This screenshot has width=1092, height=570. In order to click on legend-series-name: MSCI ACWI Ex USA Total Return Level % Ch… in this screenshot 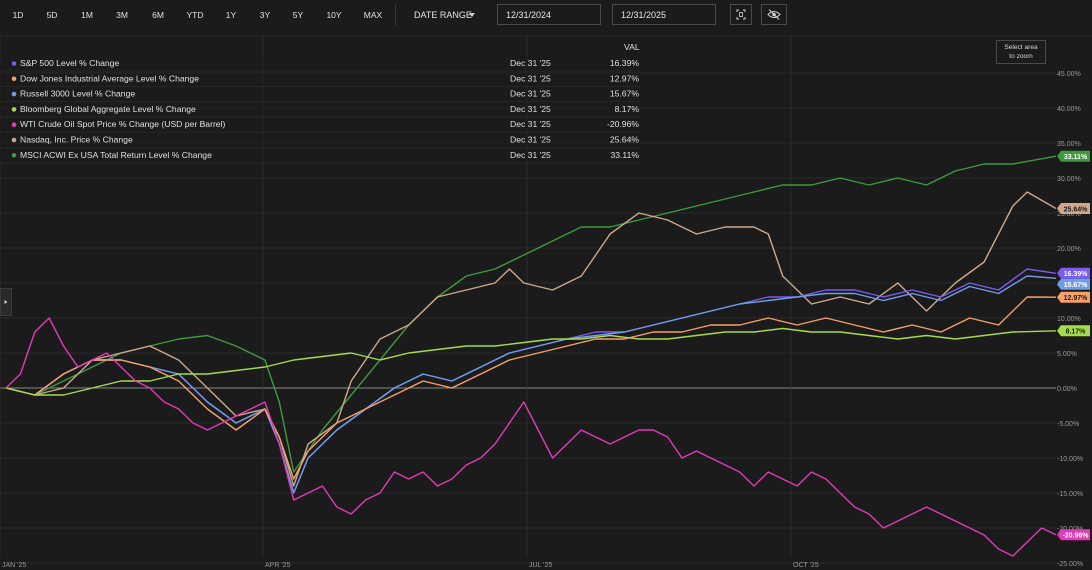, I will do `click(116, 155)`.